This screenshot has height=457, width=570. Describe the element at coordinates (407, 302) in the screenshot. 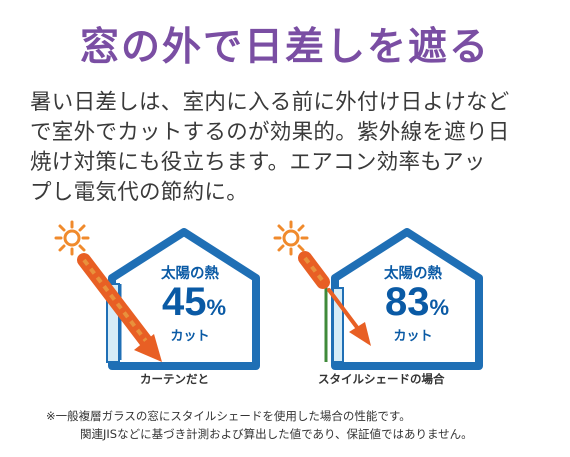

I see `percent-number: 83` at that location.